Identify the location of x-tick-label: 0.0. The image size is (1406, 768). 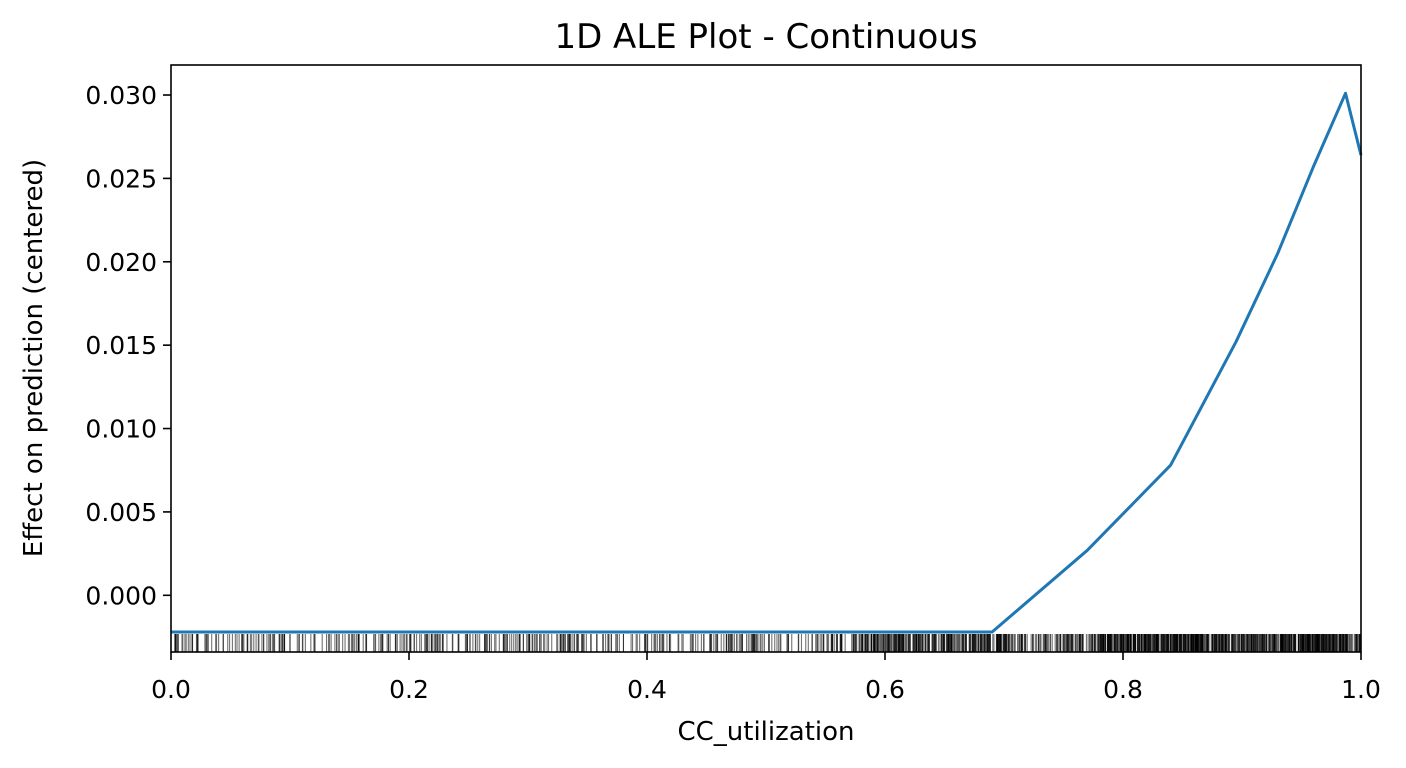
(171, 689).